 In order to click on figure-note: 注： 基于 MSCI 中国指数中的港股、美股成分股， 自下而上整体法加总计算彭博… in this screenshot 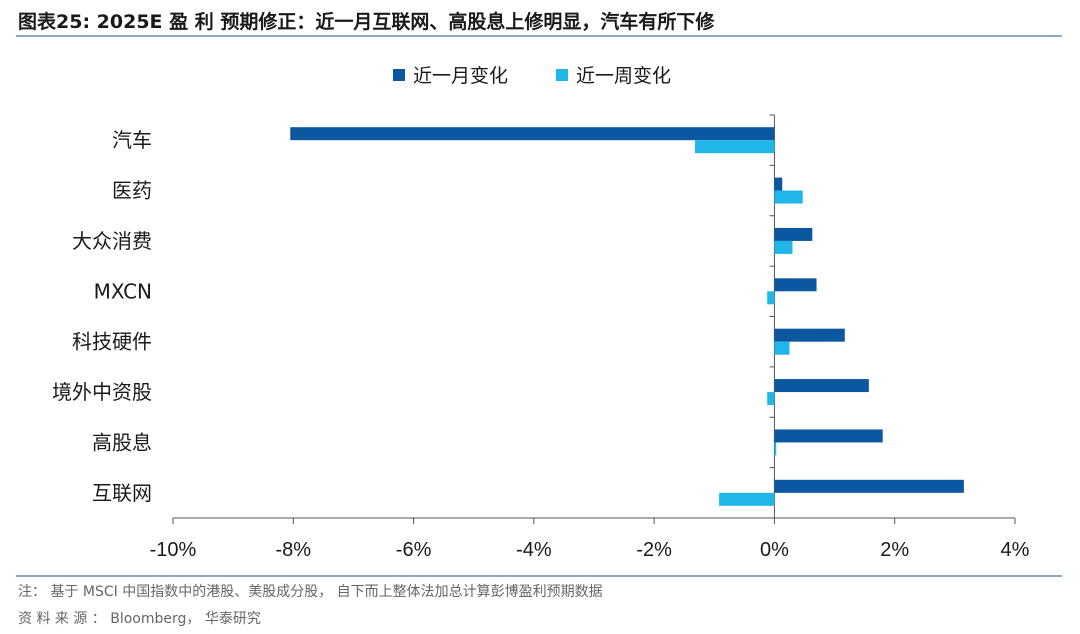, I will do `click(310, 592)`.